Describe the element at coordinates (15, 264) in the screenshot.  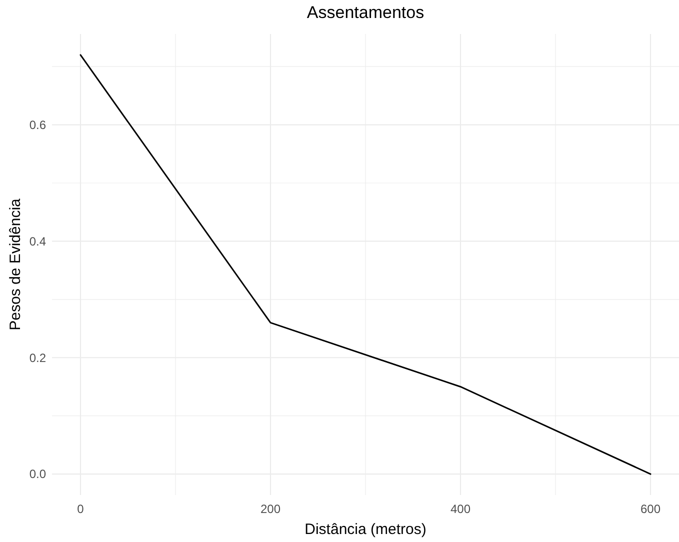
I see `y-axis-title: Pesos de Evidência` at that location.